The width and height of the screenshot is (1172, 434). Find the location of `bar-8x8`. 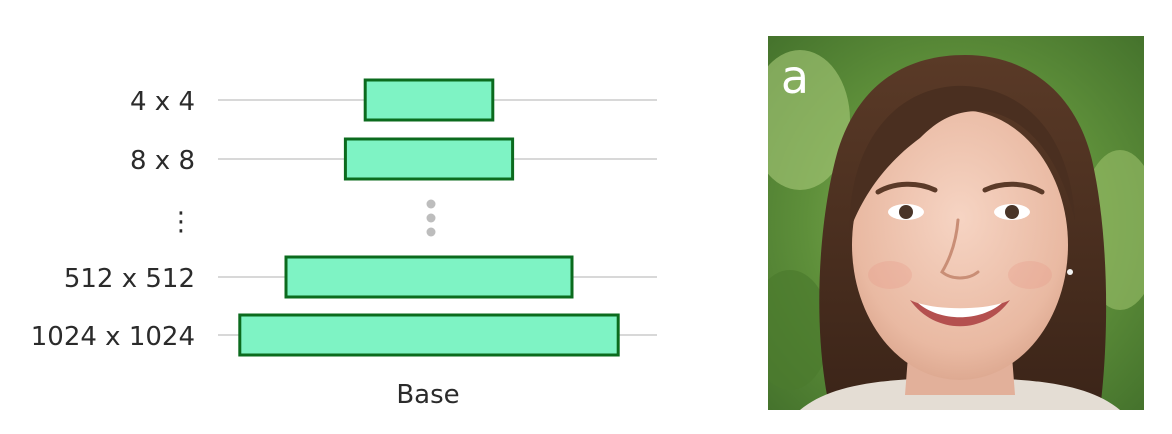

bar-8x8 is located at coordinates (429, 159).